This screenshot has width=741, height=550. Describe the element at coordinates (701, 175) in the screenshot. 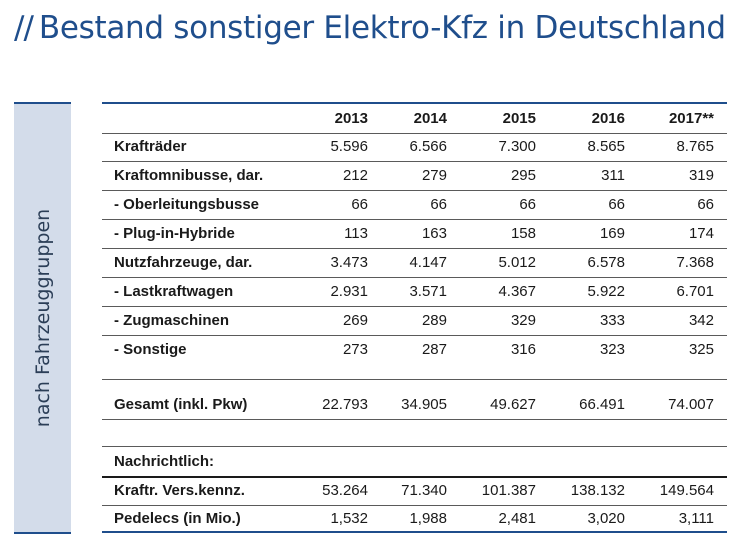

I see `cell-value: 319` at that location.